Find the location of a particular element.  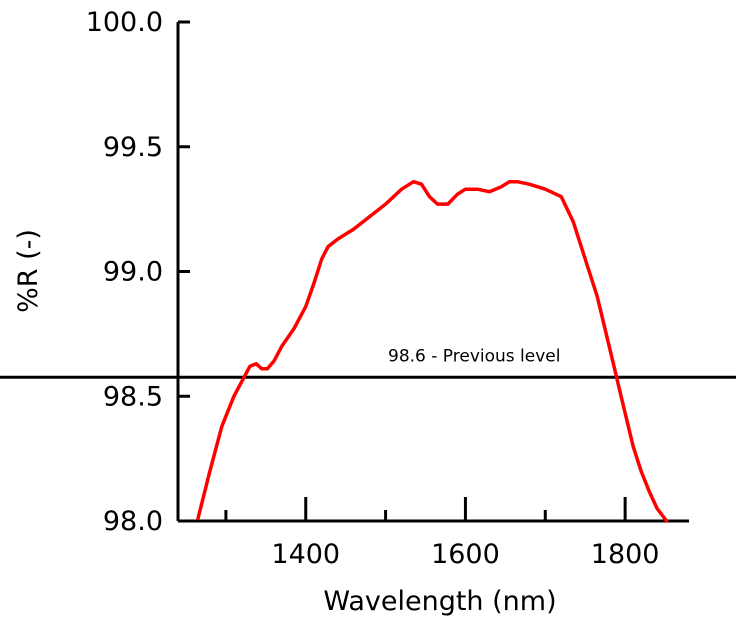

x-tick-label: 1600 is located at coordinates (465, 554).